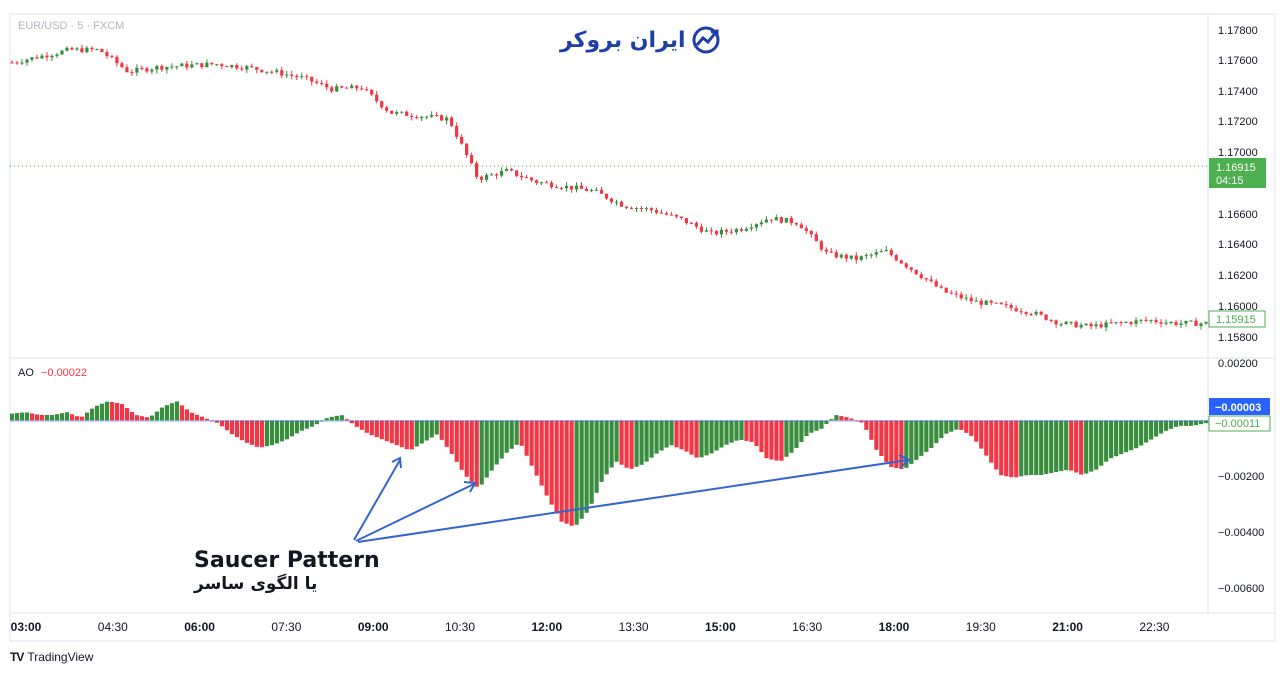 The width and height of the screenshot is (1286, 676). Describe the element at coordinates (1241, 533) in the screenshot. I see `ao-tick-label: −0.00400` at that location.